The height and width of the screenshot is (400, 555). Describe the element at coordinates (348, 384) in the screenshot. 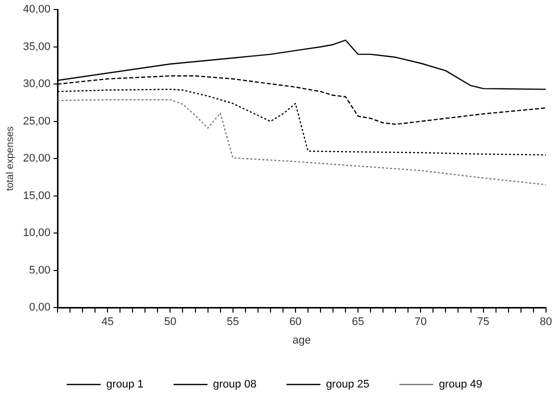

I see `legend-label: group 25` at that location.